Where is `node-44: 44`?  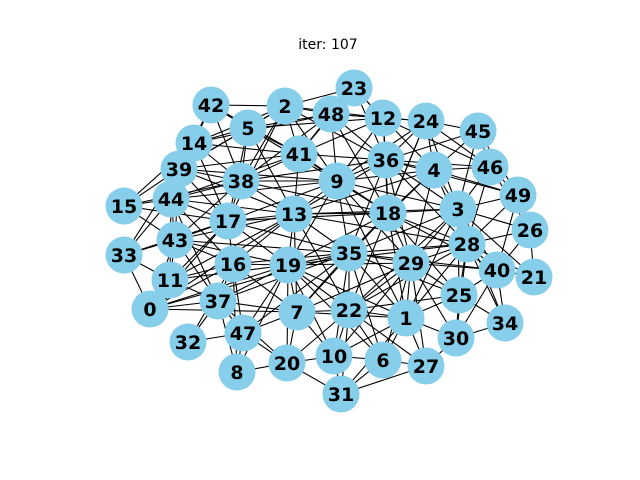
node-44: 44 is located at coordinates (171, 199).